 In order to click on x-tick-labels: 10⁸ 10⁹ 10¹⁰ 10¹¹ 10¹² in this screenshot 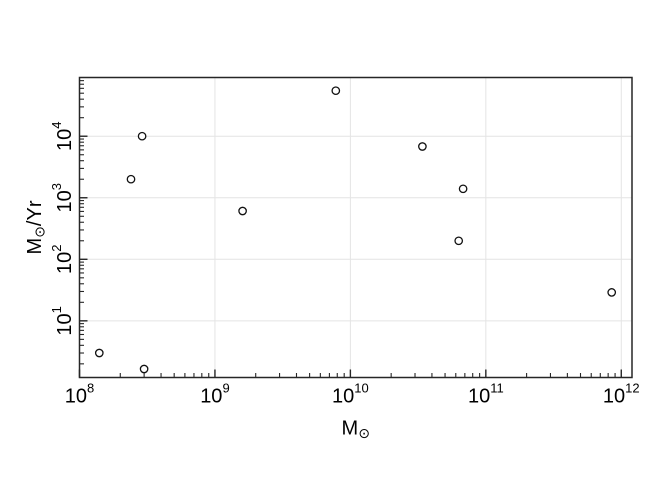, I will do `click(352, 394)`.